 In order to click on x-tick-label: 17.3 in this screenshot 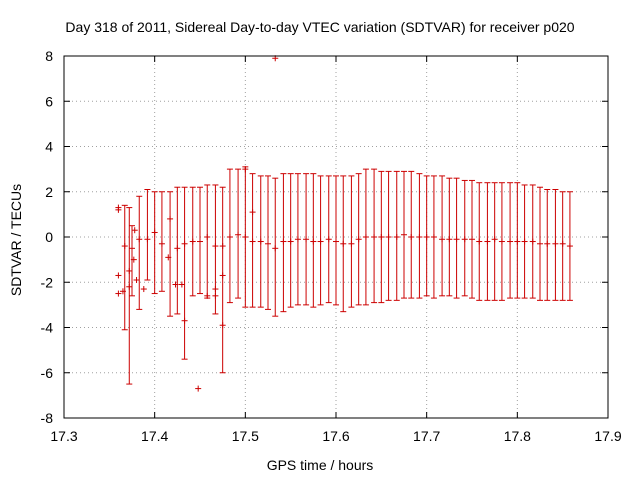, I will do `click(63, 436)`.